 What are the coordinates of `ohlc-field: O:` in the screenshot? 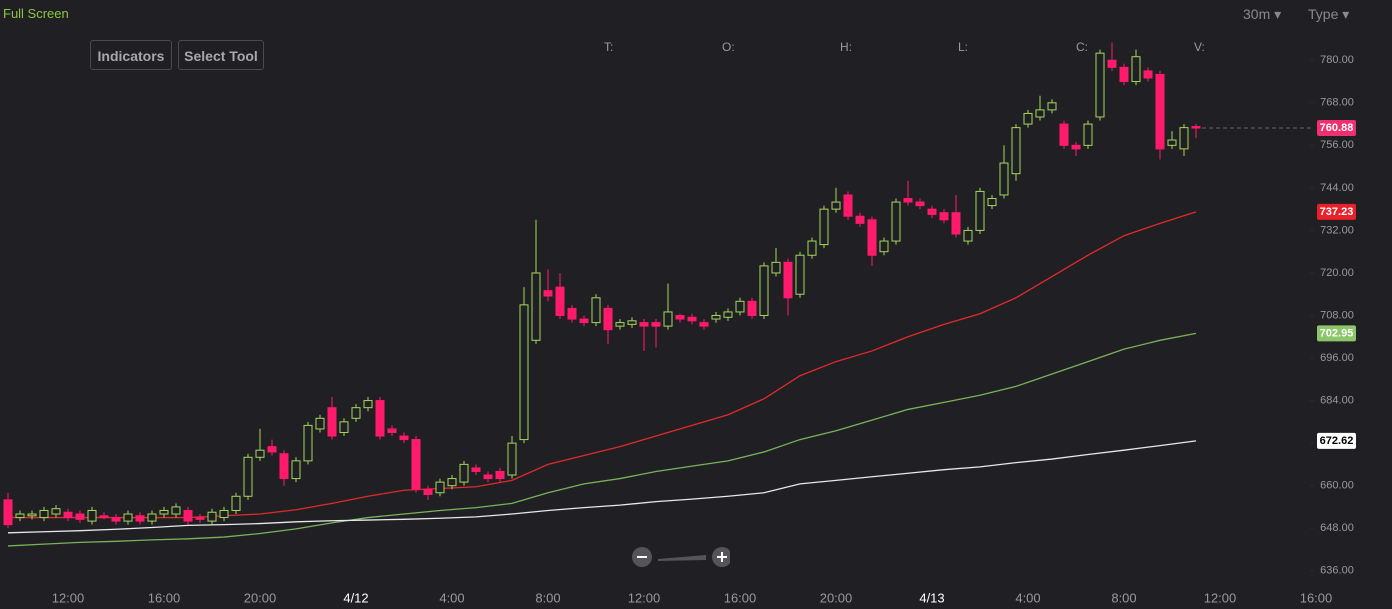 It's located at (728, 47).